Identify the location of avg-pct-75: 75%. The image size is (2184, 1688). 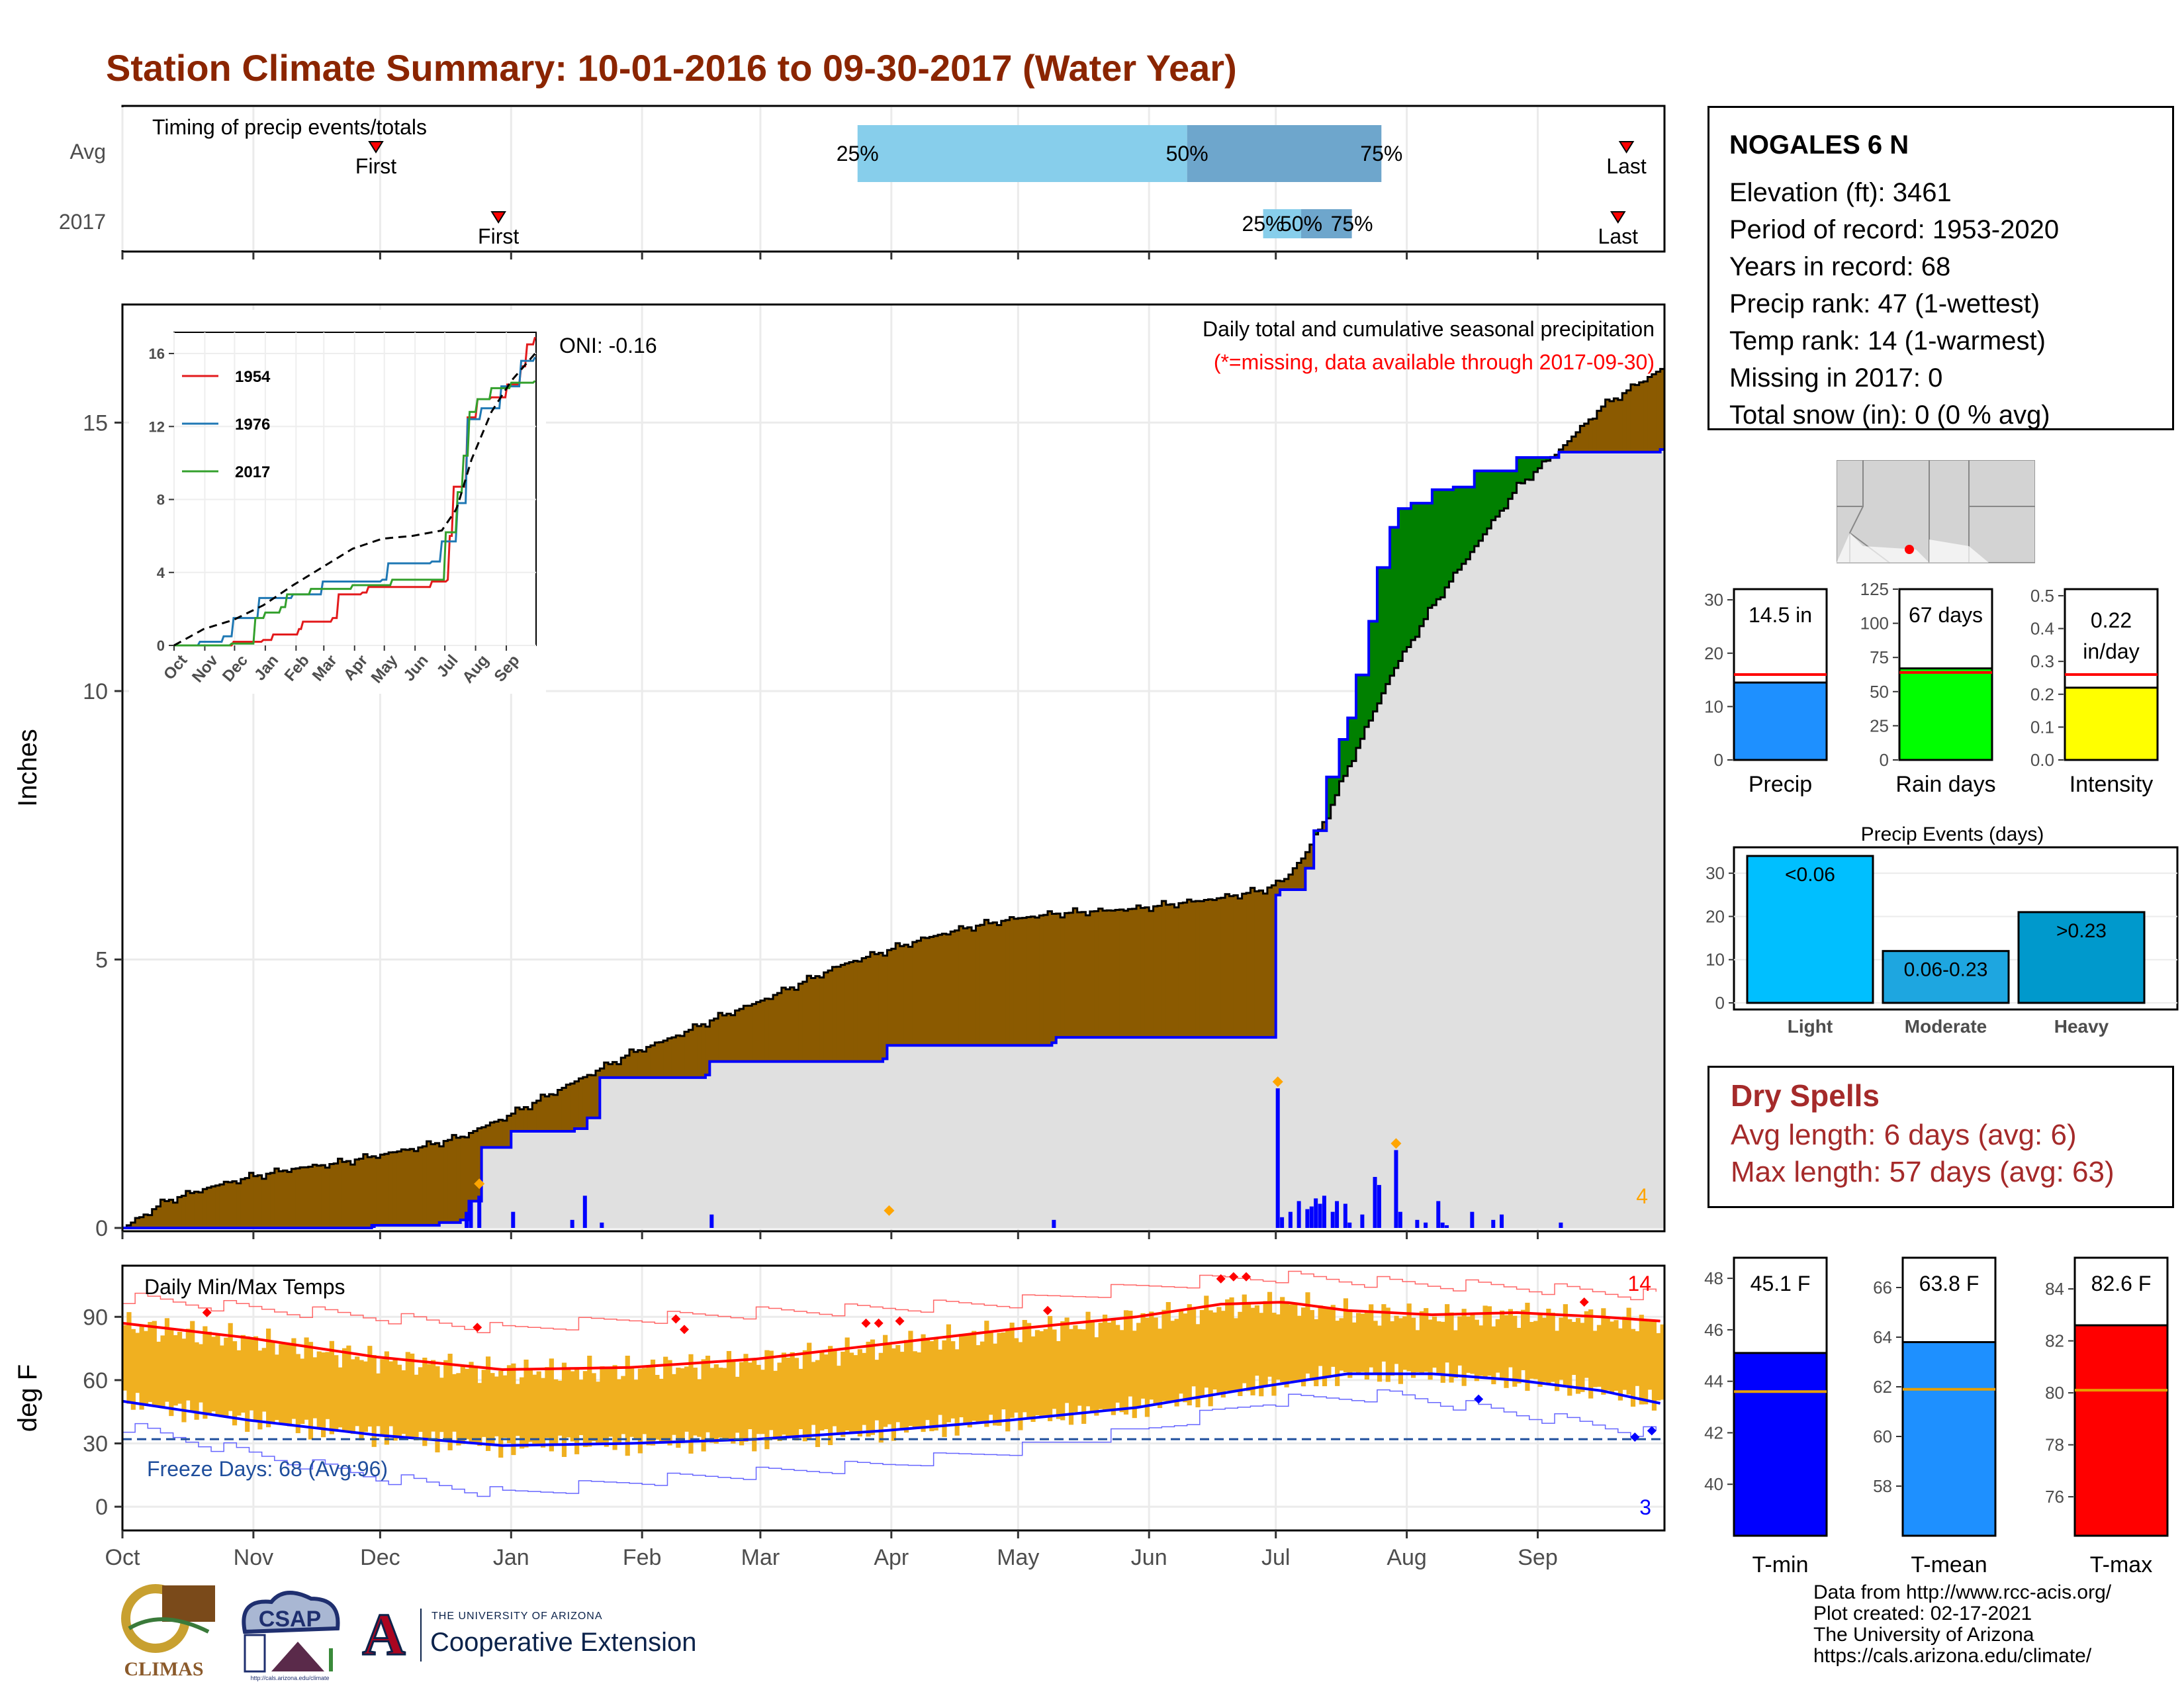
(1381, 153).